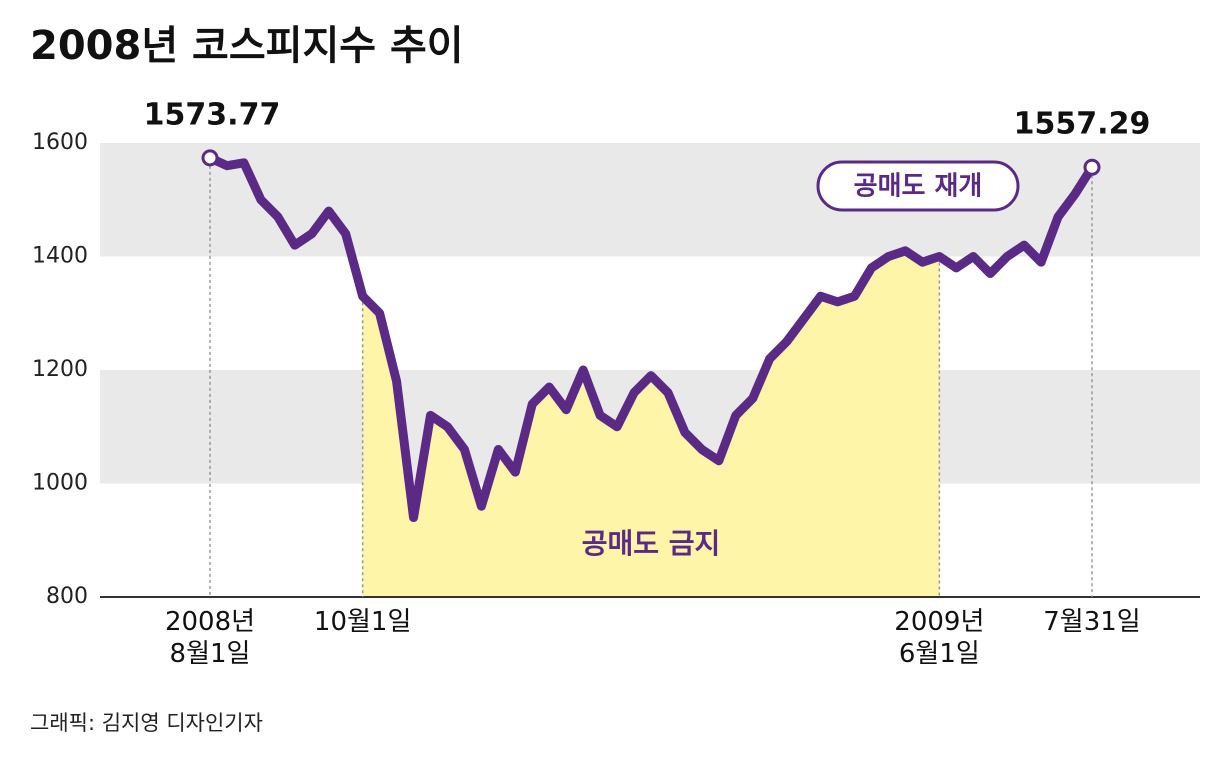 The height and width of the screenshot is (764, 1224). I want to click on source: 그래픽: 김지영 디자인기자, so click(146, 723).